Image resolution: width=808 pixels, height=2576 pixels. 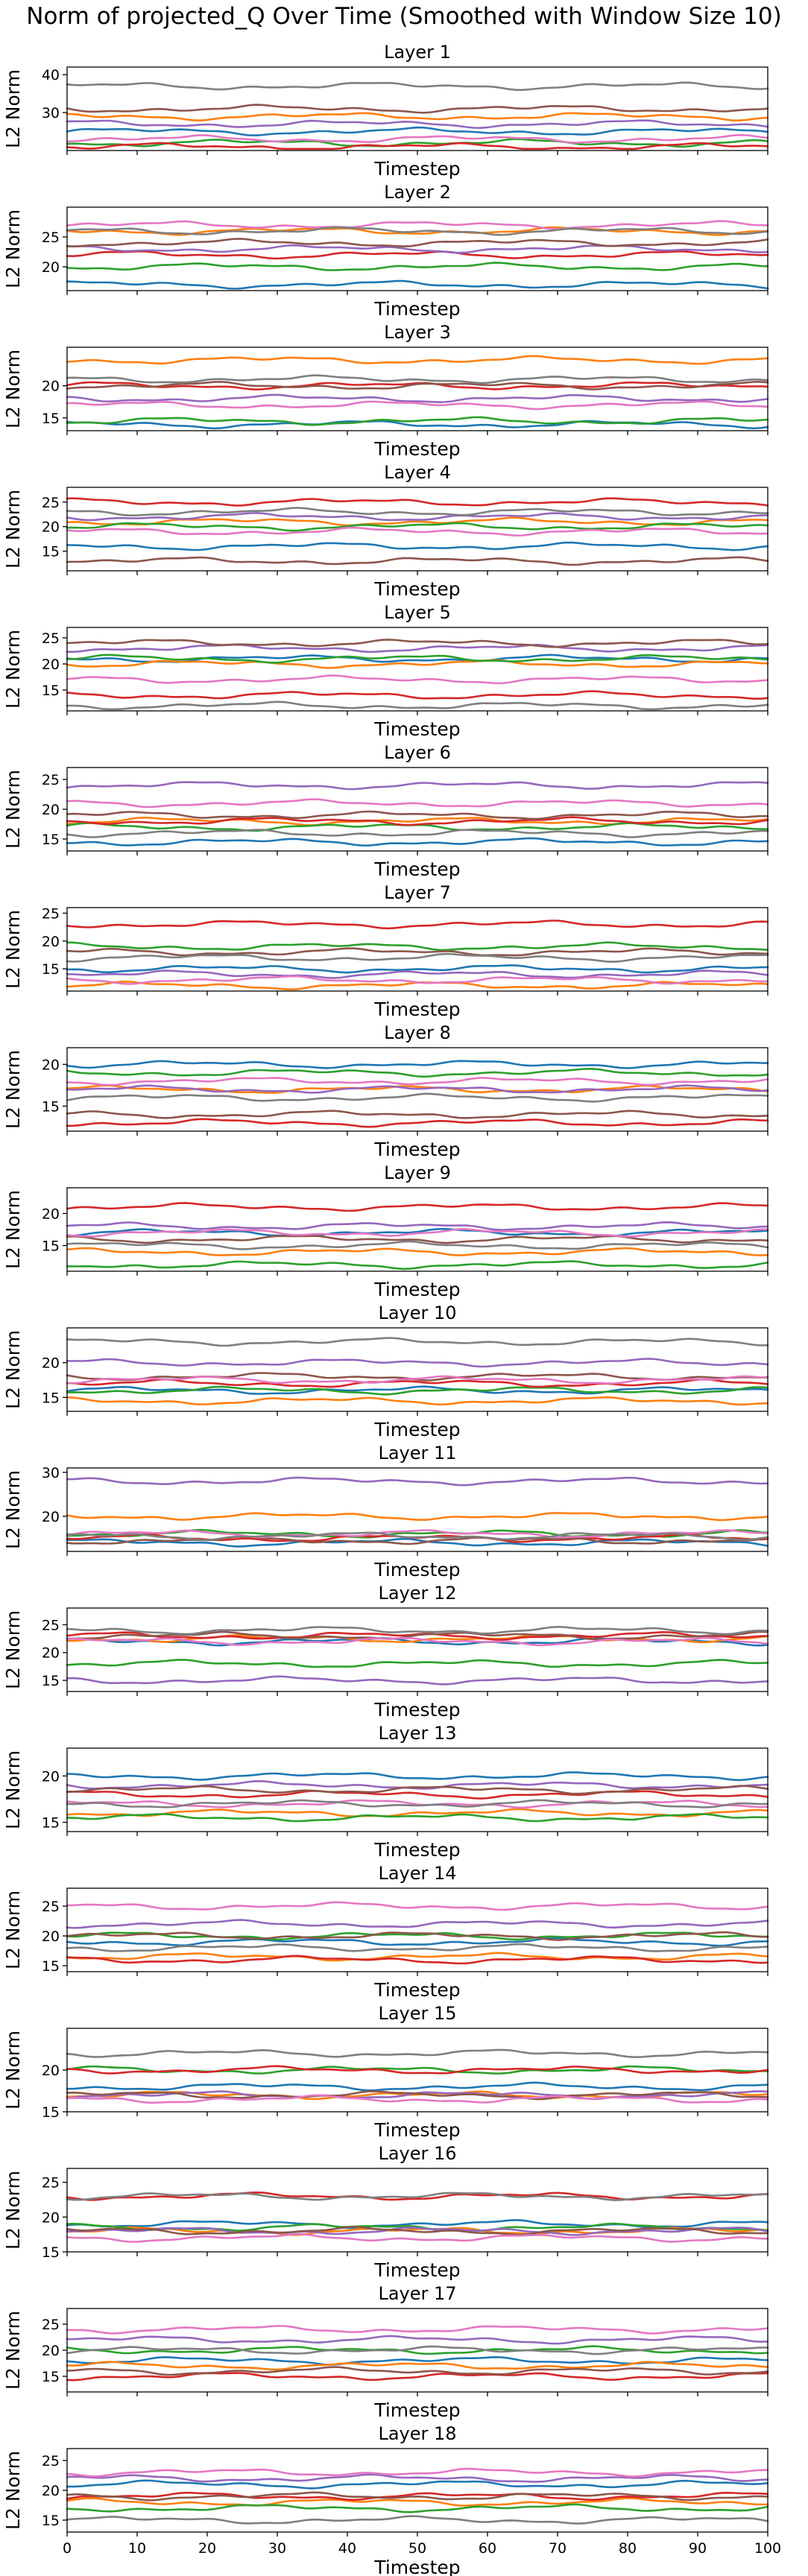 I want to click on panel-layer-8: Layer 8 15 20 Timestep L2 Norm, so click(x=385, y=1091).